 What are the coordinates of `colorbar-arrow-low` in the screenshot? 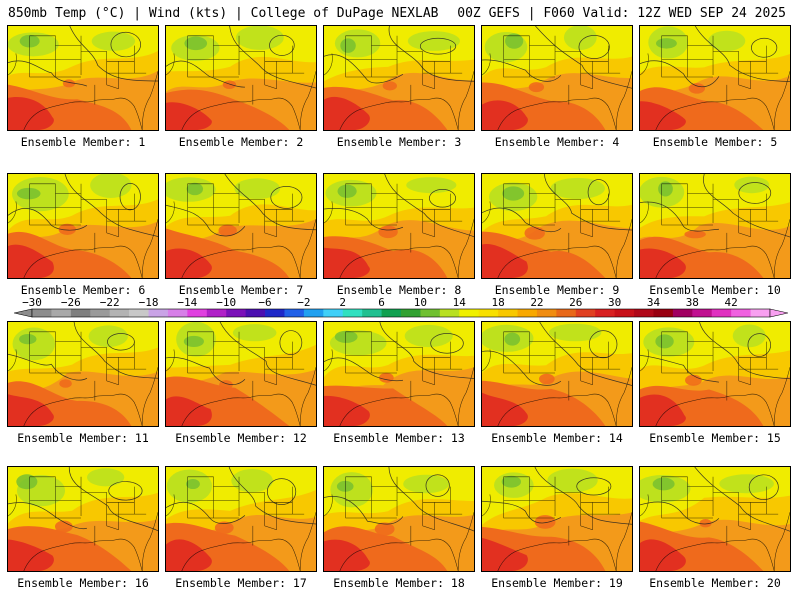 It's located at (23, 313).